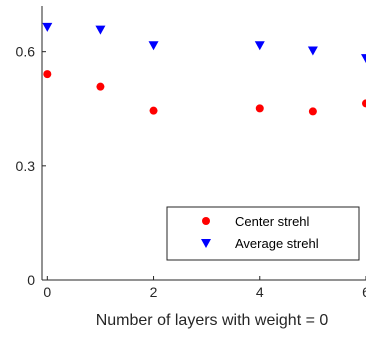 Image resolution: width=366 pixels, height=338 pixels. What do you see at coordinates (272, 221) in the screenshot?
I see `legend-label: Center strehl` at bounding box center [272, 221].